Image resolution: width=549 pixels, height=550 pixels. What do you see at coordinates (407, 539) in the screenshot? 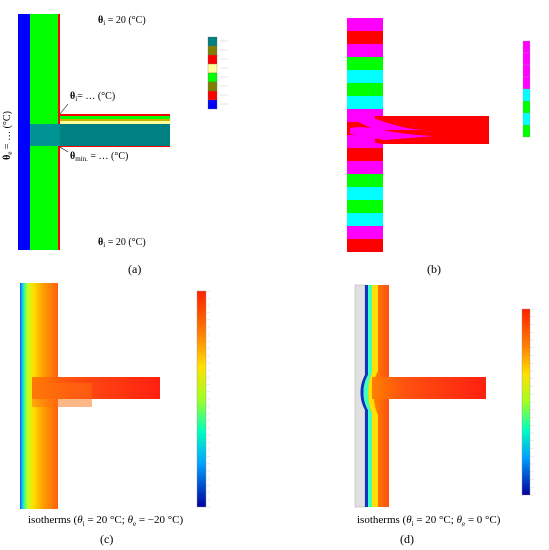
I see `caption-d: (d)` at bounding box center [407, 539].